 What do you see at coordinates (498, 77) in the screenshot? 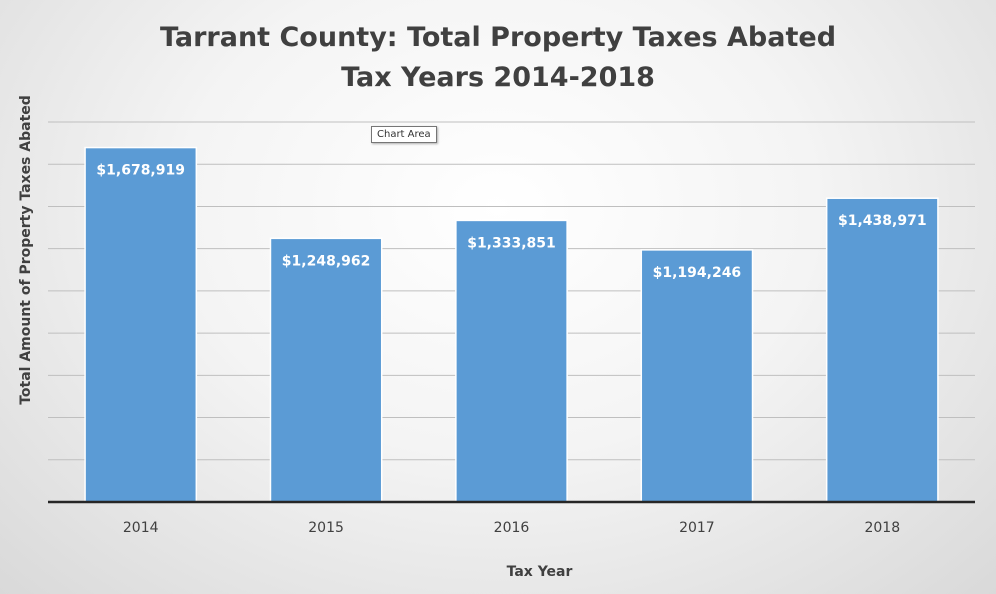
I see `chart-subtitle: Tax Years 2014-2018` at bounding box center [498, 77].